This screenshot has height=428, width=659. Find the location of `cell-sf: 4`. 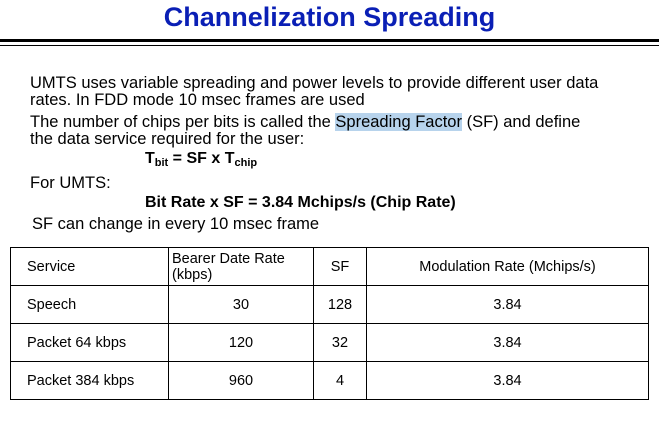

cell-sf: 4 is located at coordinates (340, 380).